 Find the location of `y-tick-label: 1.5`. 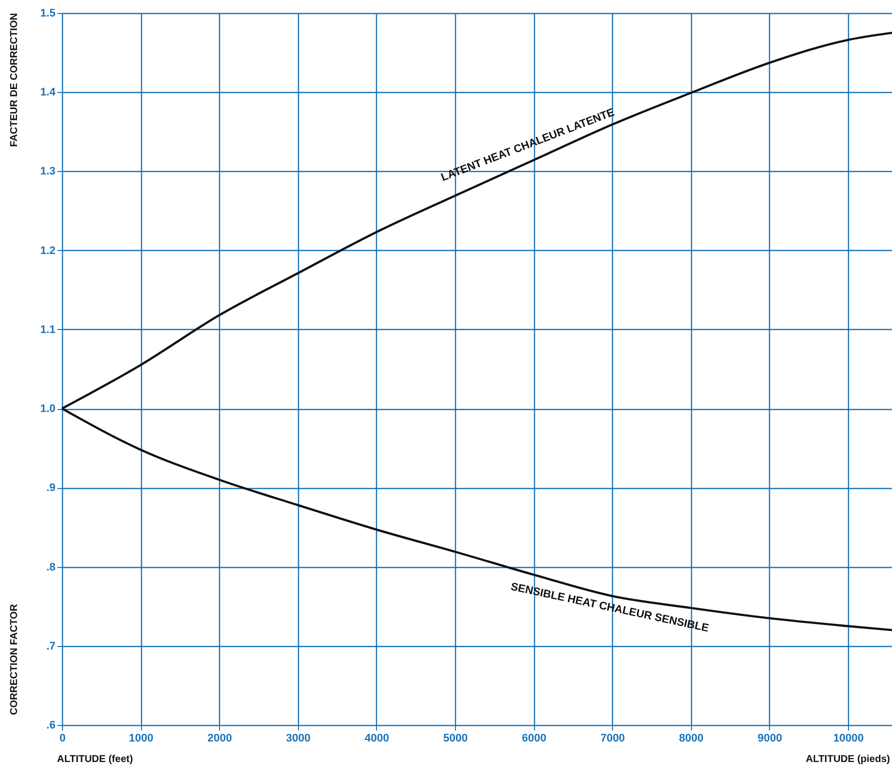

y-tick-label: 1.5 is located at coordinates (48, 14).